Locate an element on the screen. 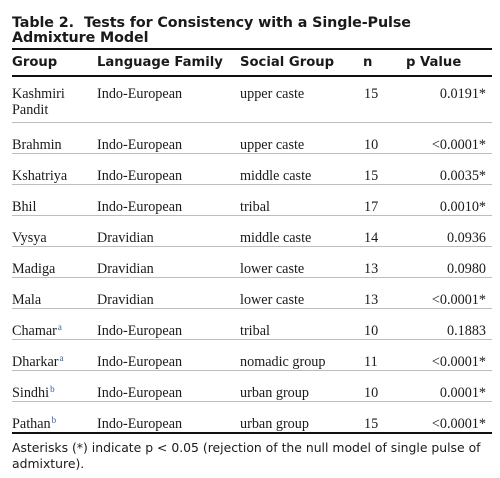 This screenshot has height=478, width=500. group-name: Sindhi is located at coordinates (31, 392).